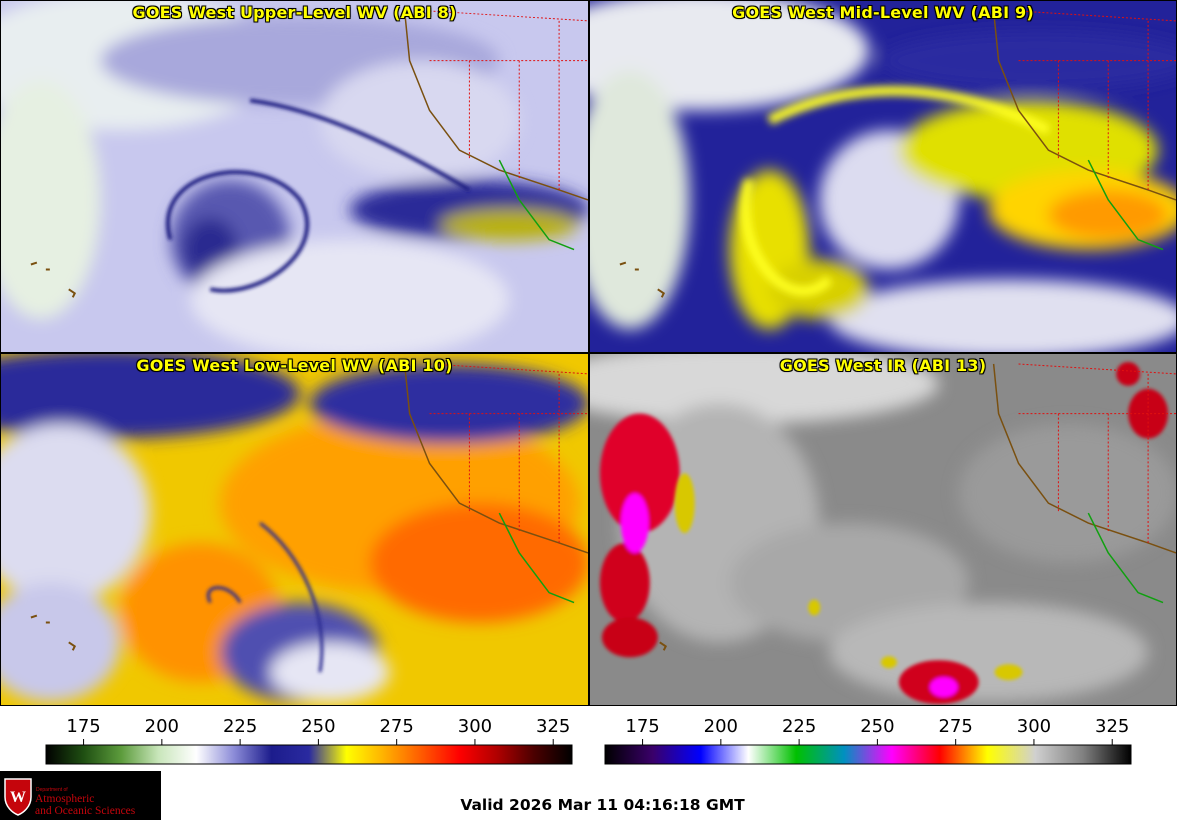  What do you see at coordinates (65, 799) in the screenshot?
I see `logo-line-1: Atmospheric` at bounding box center [65, 799].